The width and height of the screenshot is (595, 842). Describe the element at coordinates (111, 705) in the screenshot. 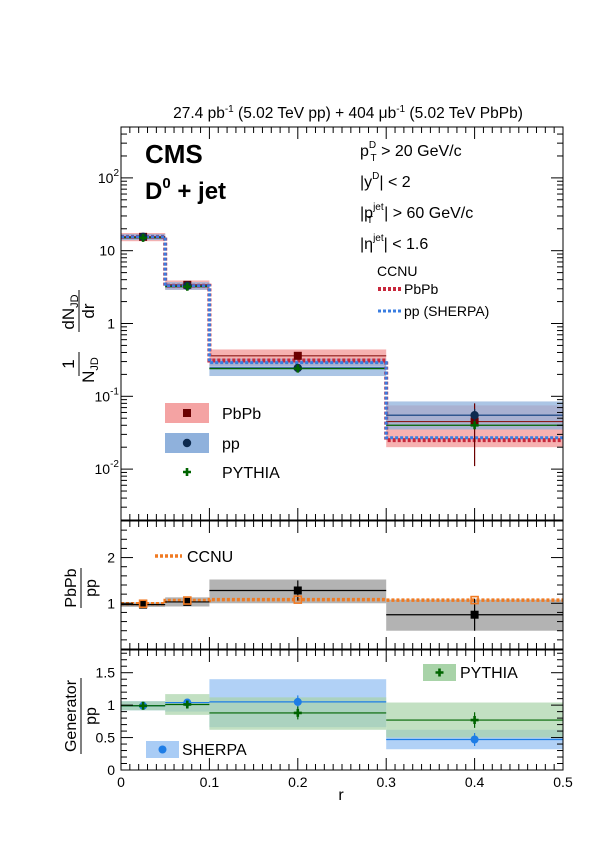

I see `gen-y-tick-label: 1` at that location.